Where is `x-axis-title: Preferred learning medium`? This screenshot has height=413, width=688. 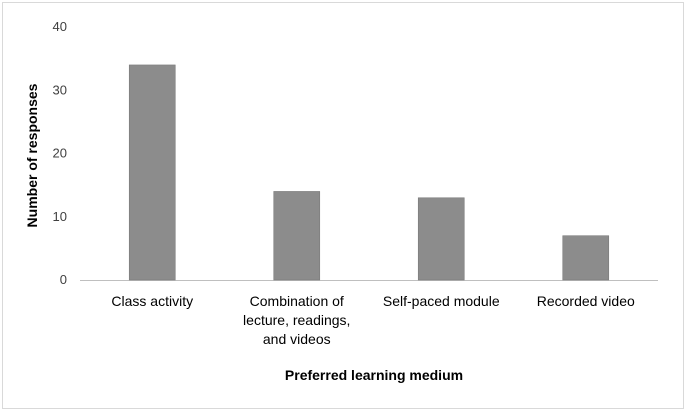 x-axis-title: Preferred learning medium is located at coordinates (374, 375).